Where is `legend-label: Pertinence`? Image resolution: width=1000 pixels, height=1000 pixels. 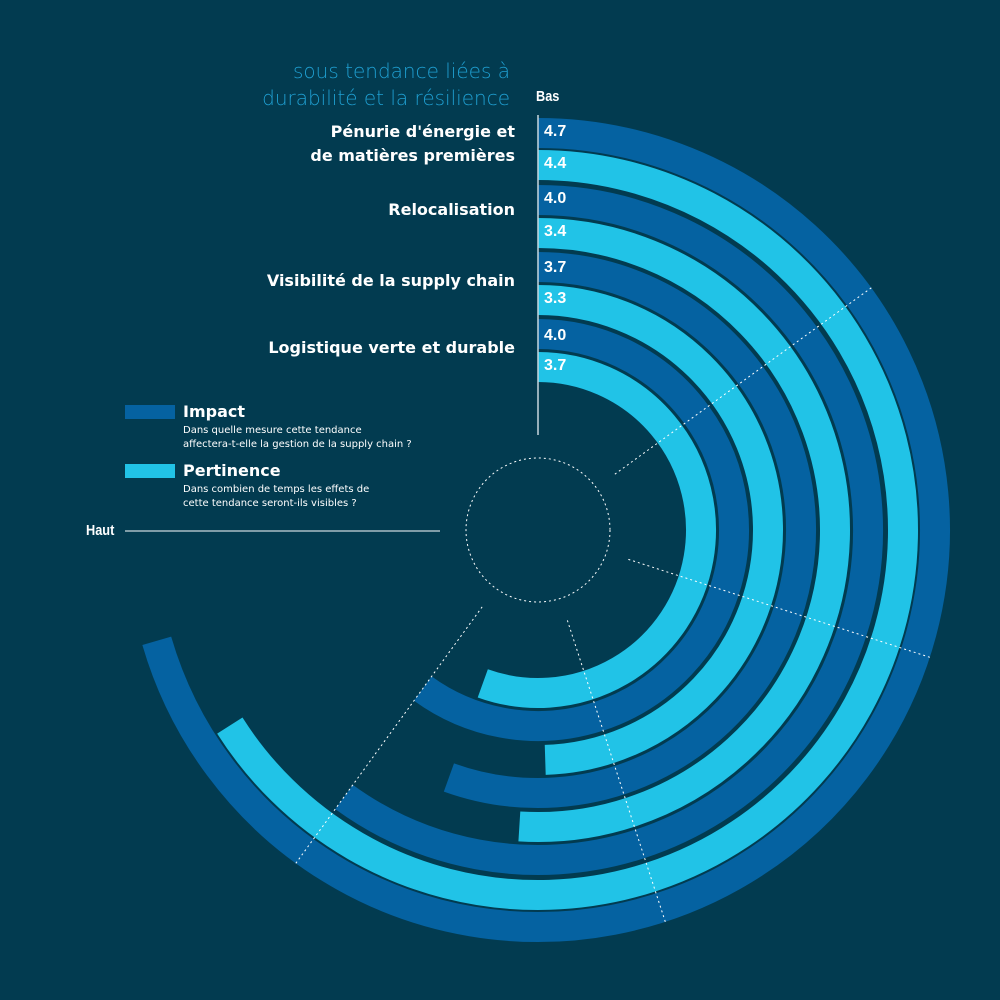
legend-label: Pertinence is located at coordinates (232, 470).